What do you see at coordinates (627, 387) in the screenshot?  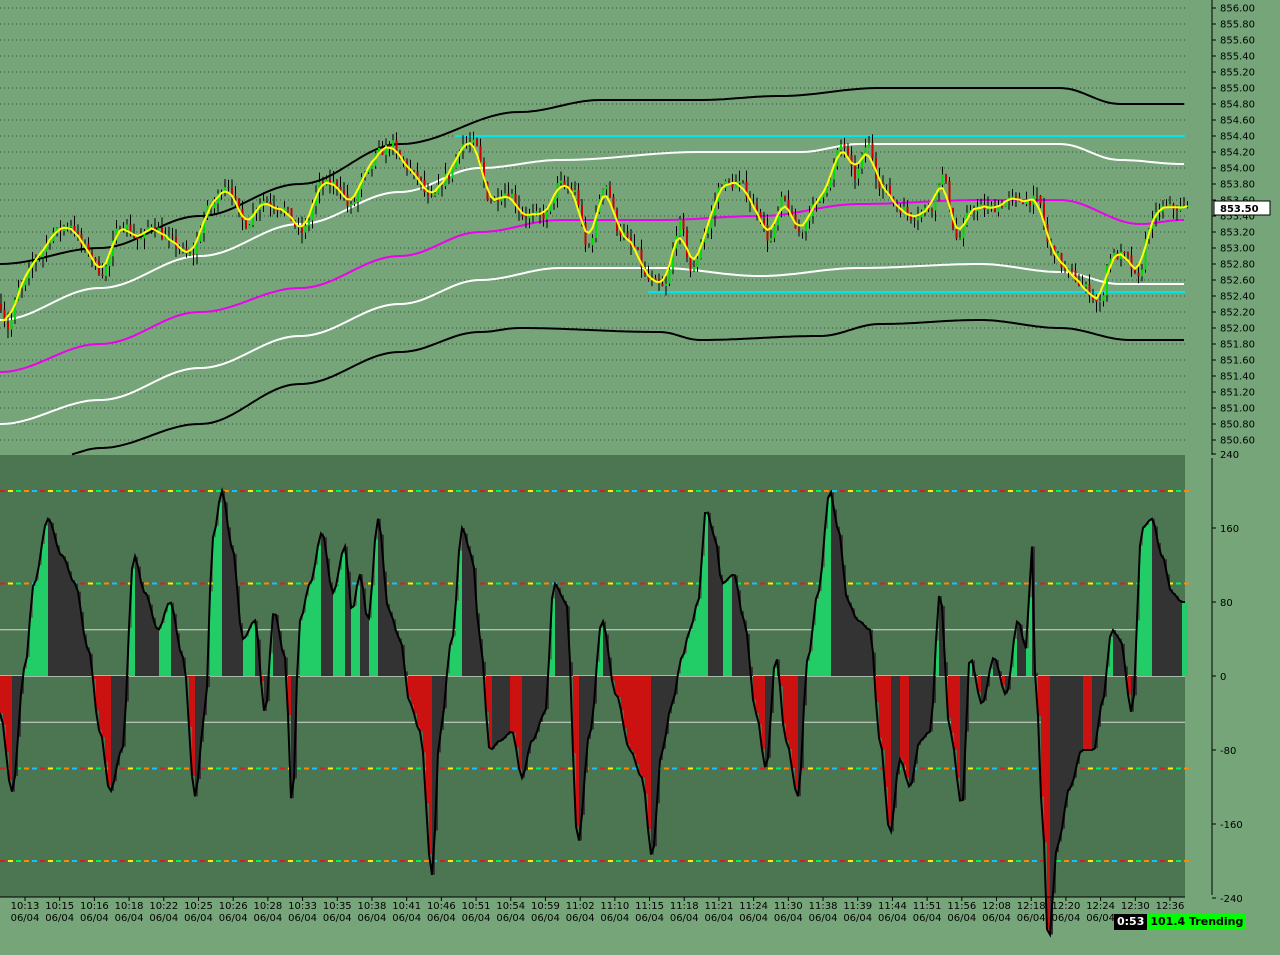 I see `band-outer_lower` at bounding box center [627, 387].